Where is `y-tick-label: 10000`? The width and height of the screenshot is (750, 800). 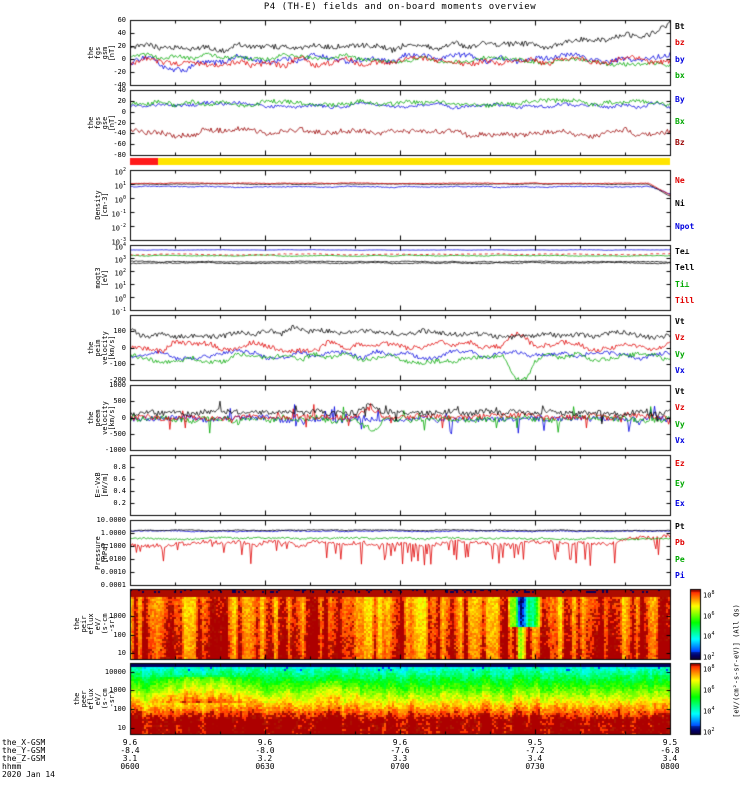
y-tick-label: 10000 is located at coordinates (115, 671).